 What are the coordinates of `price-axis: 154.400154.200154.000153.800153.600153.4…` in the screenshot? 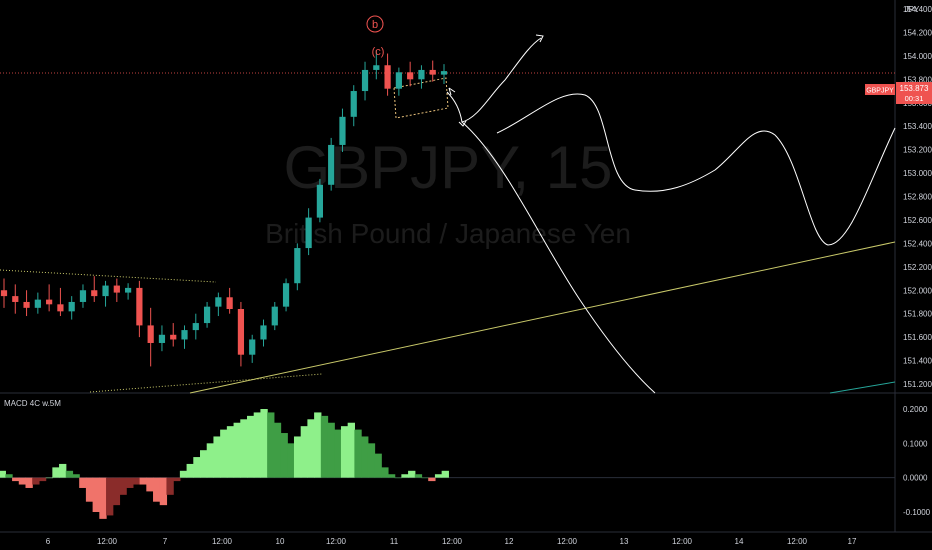 It's located at (917, 197).